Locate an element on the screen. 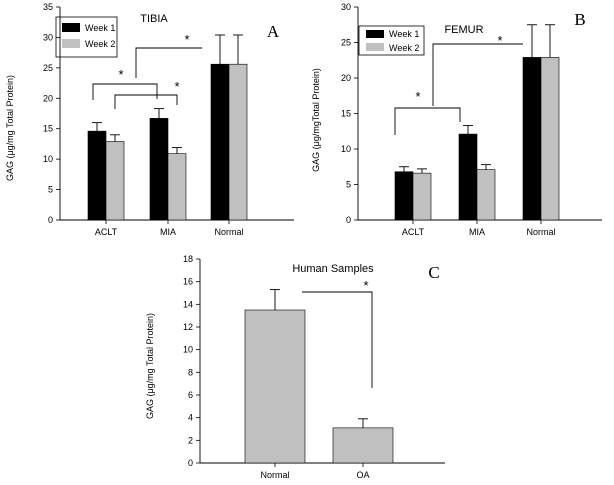  femur-x-tick-label: Normal is located at coordinates (540, 232).